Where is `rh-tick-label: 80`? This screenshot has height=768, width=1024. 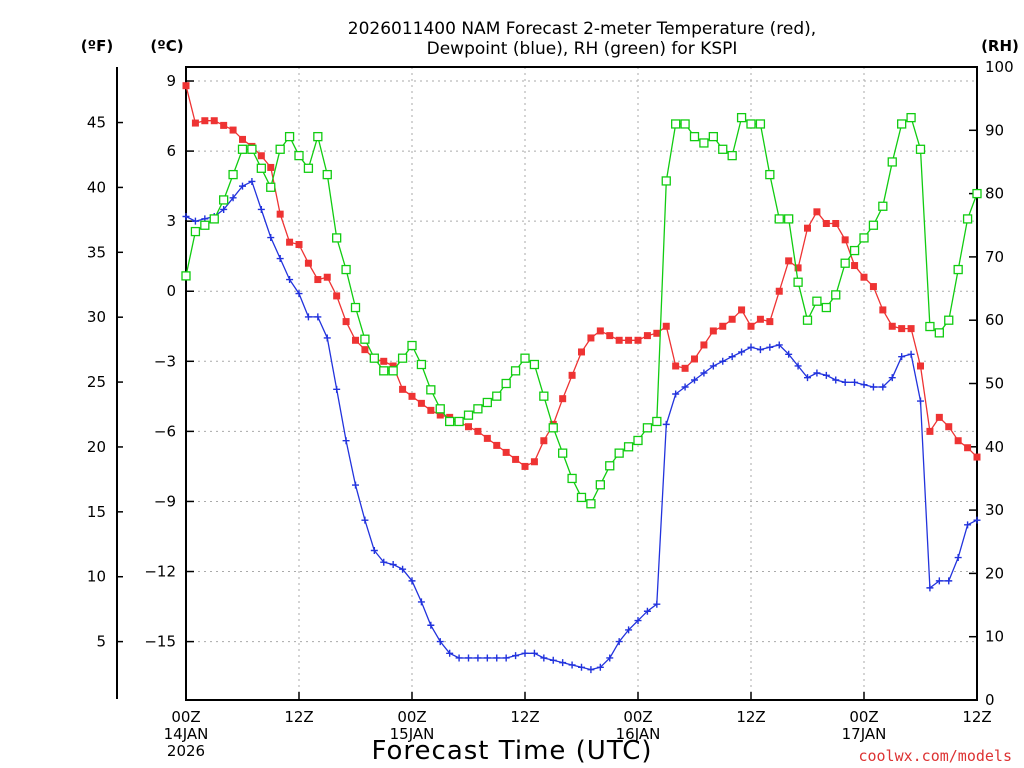
rh-tick-label: 80 is located at coordinates (994, 194).